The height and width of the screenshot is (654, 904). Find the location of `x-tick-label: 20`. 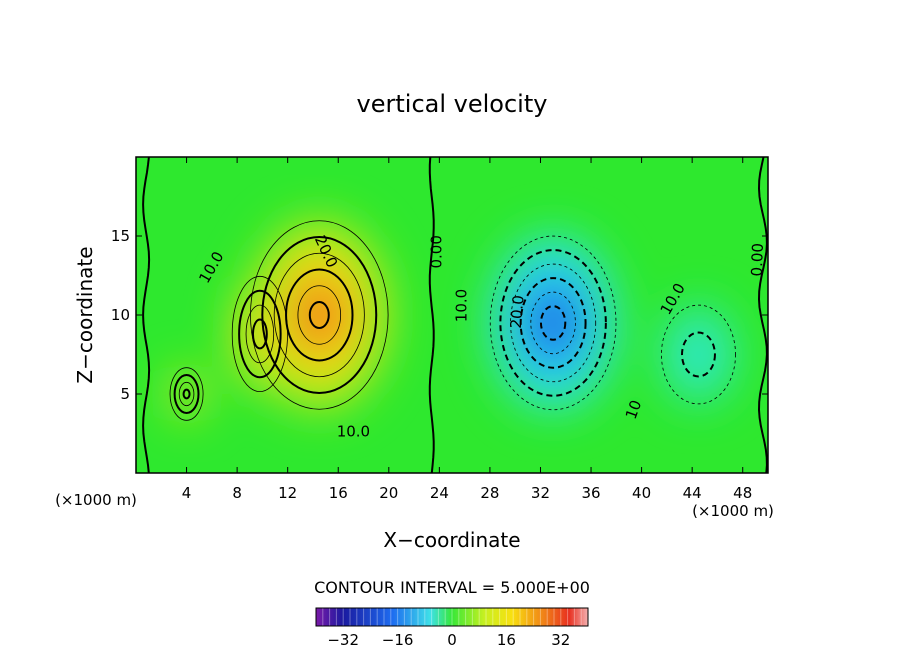

x-tick-label: 20 is located at coordinates (388, 493).